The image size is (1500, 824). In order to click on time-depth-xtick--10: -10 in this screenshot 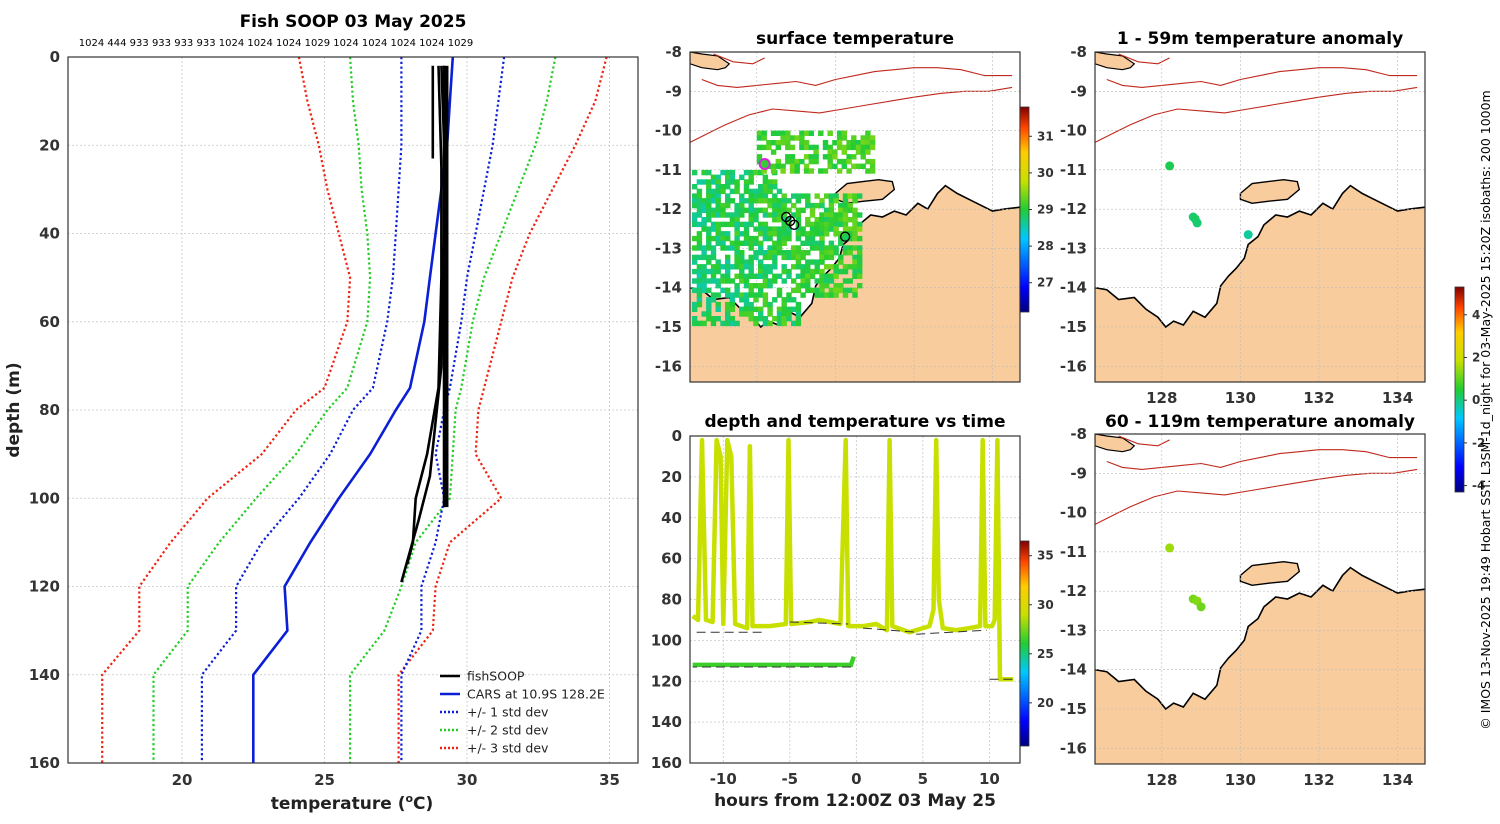, I will do `click(723, 779)`.